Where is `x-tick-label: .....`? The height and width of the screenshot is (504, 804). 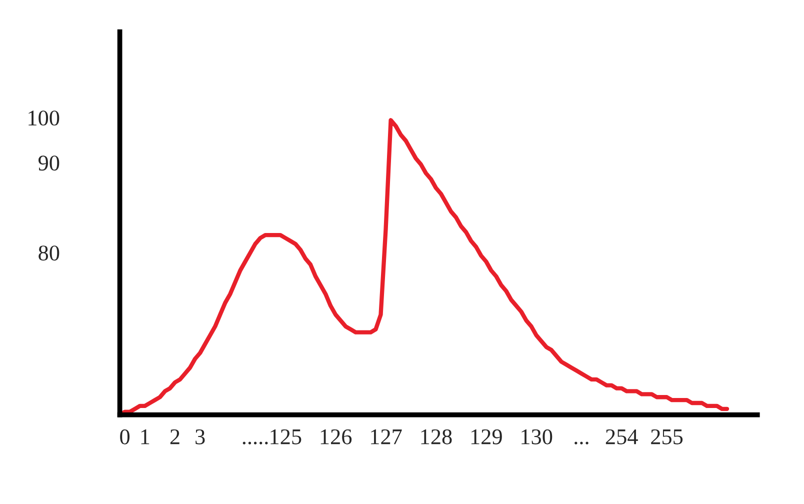
x-tick-label: ..... is located at coordinates (255, 443).